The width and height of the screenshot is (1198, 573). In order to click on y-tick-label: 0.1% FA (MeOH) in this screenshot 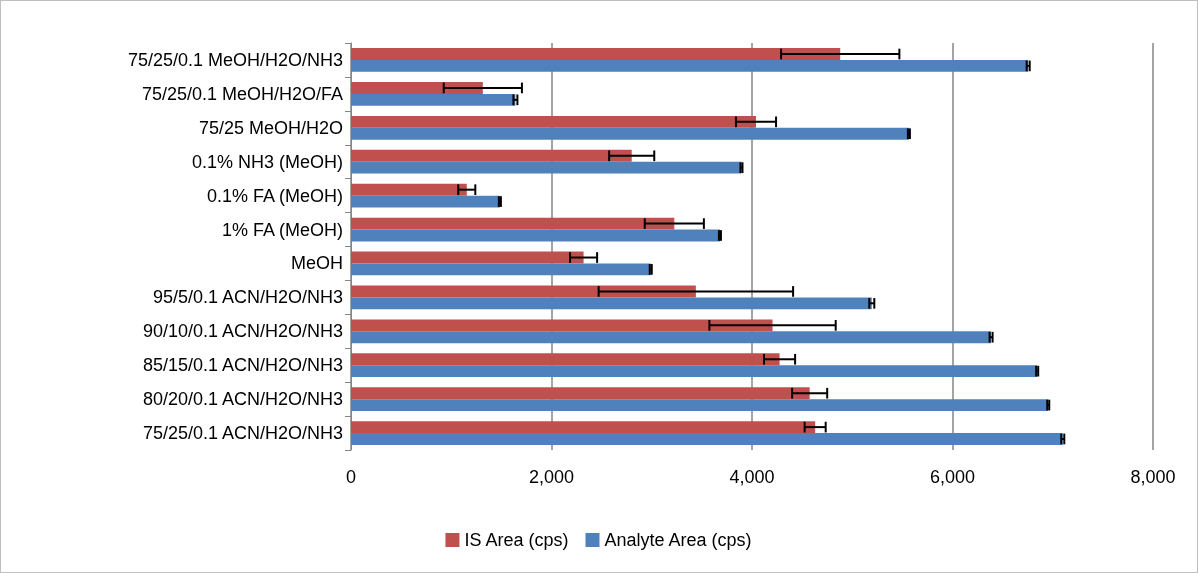, I will do `click(274, 195)`.